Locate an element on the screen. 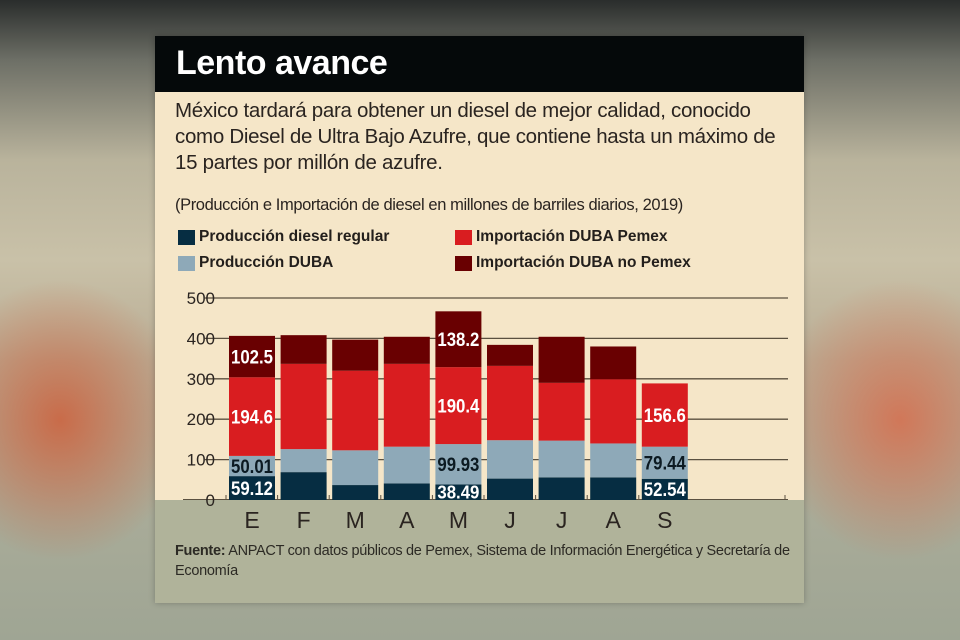 The width and height of the screenshot is (960, 640). y-tick-label: 0 is located at coordinates (210, 500).